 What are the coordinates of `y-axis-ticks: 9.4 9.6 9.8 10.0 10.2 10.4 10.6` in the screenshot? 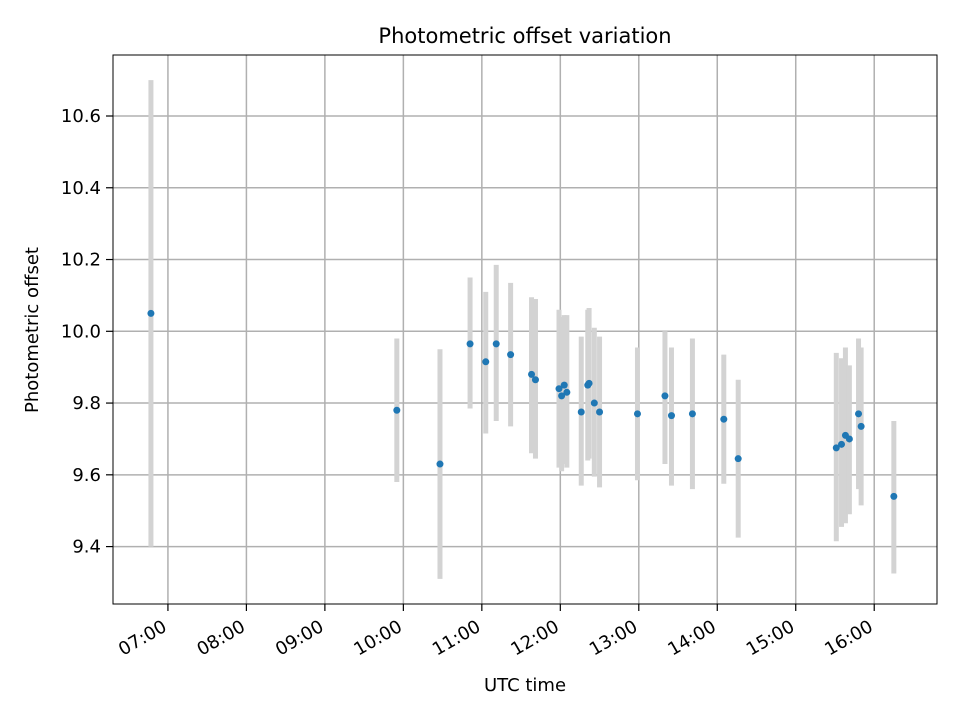 It's located at (87, 332).